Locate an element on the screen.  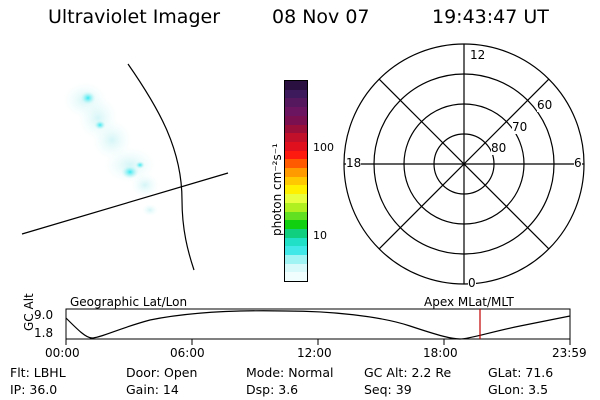
alt-tick-9: 9.0 is located at coordinates (44, 315).